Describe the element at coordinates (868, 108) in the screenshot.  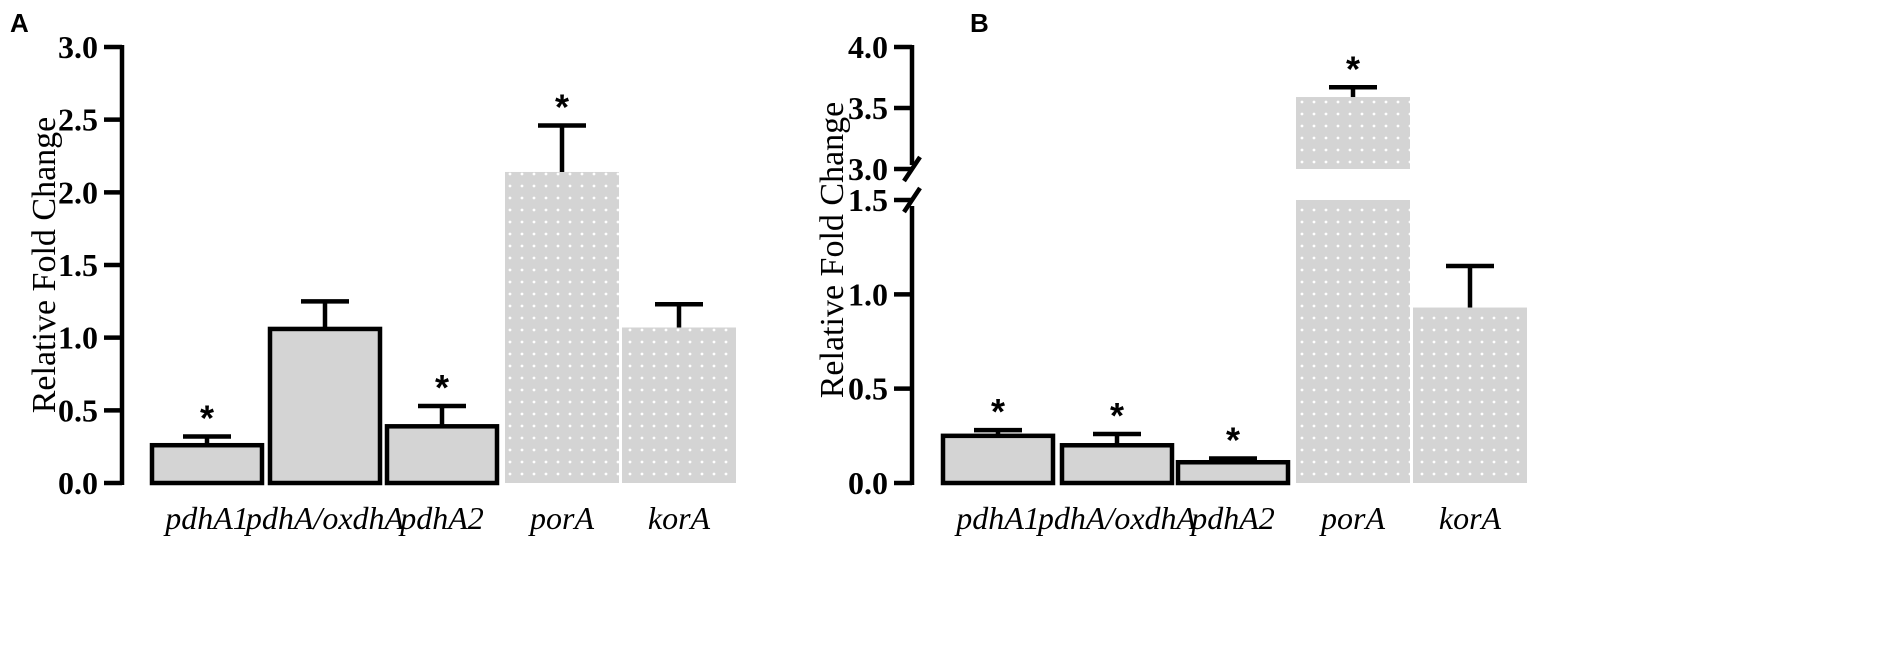
I see `y-tick-label: 3.5` at that location.